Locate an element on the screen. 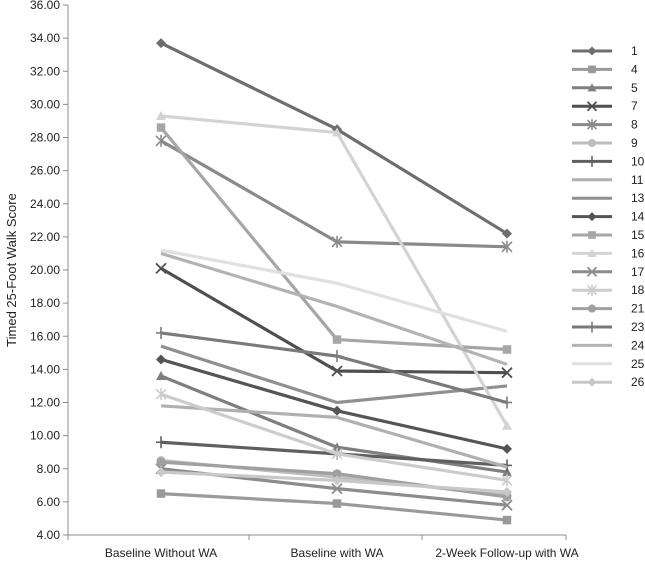  legend-label: 15 is located at coordinates (638, 235).